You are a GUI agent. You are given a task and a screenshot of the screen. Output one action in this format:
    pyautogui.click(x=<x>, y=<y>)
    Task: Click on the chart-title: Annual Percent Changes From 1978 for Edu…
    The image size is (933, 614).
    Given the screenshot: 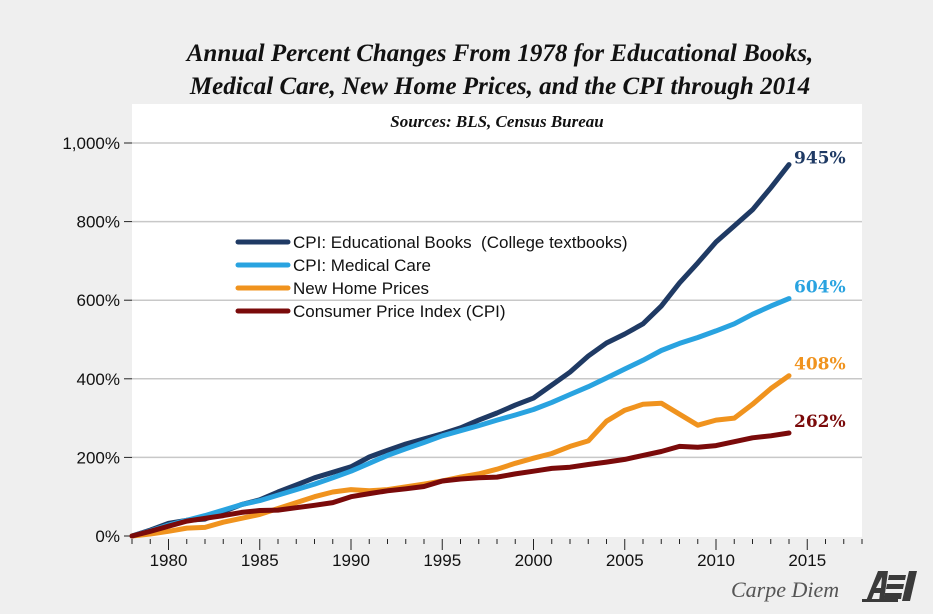 What is the action you would take?
    pyautogui.click(x=466, y=70)
    